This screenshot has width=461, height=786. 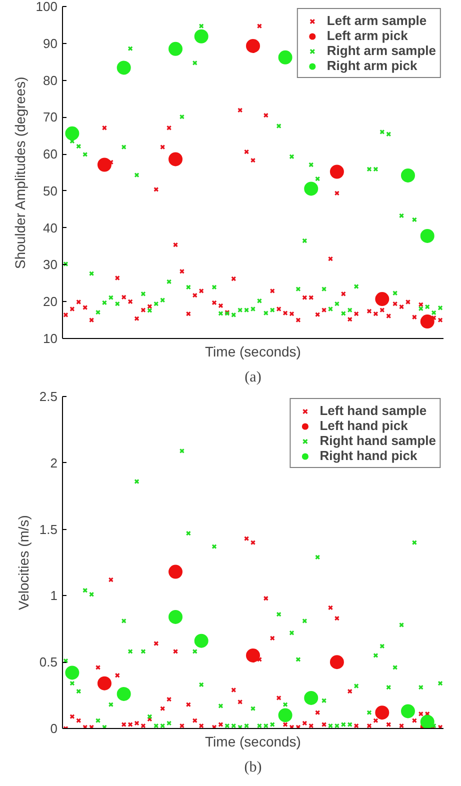 I want to click on y-tick-label: 20, so click(x=50, y=302).